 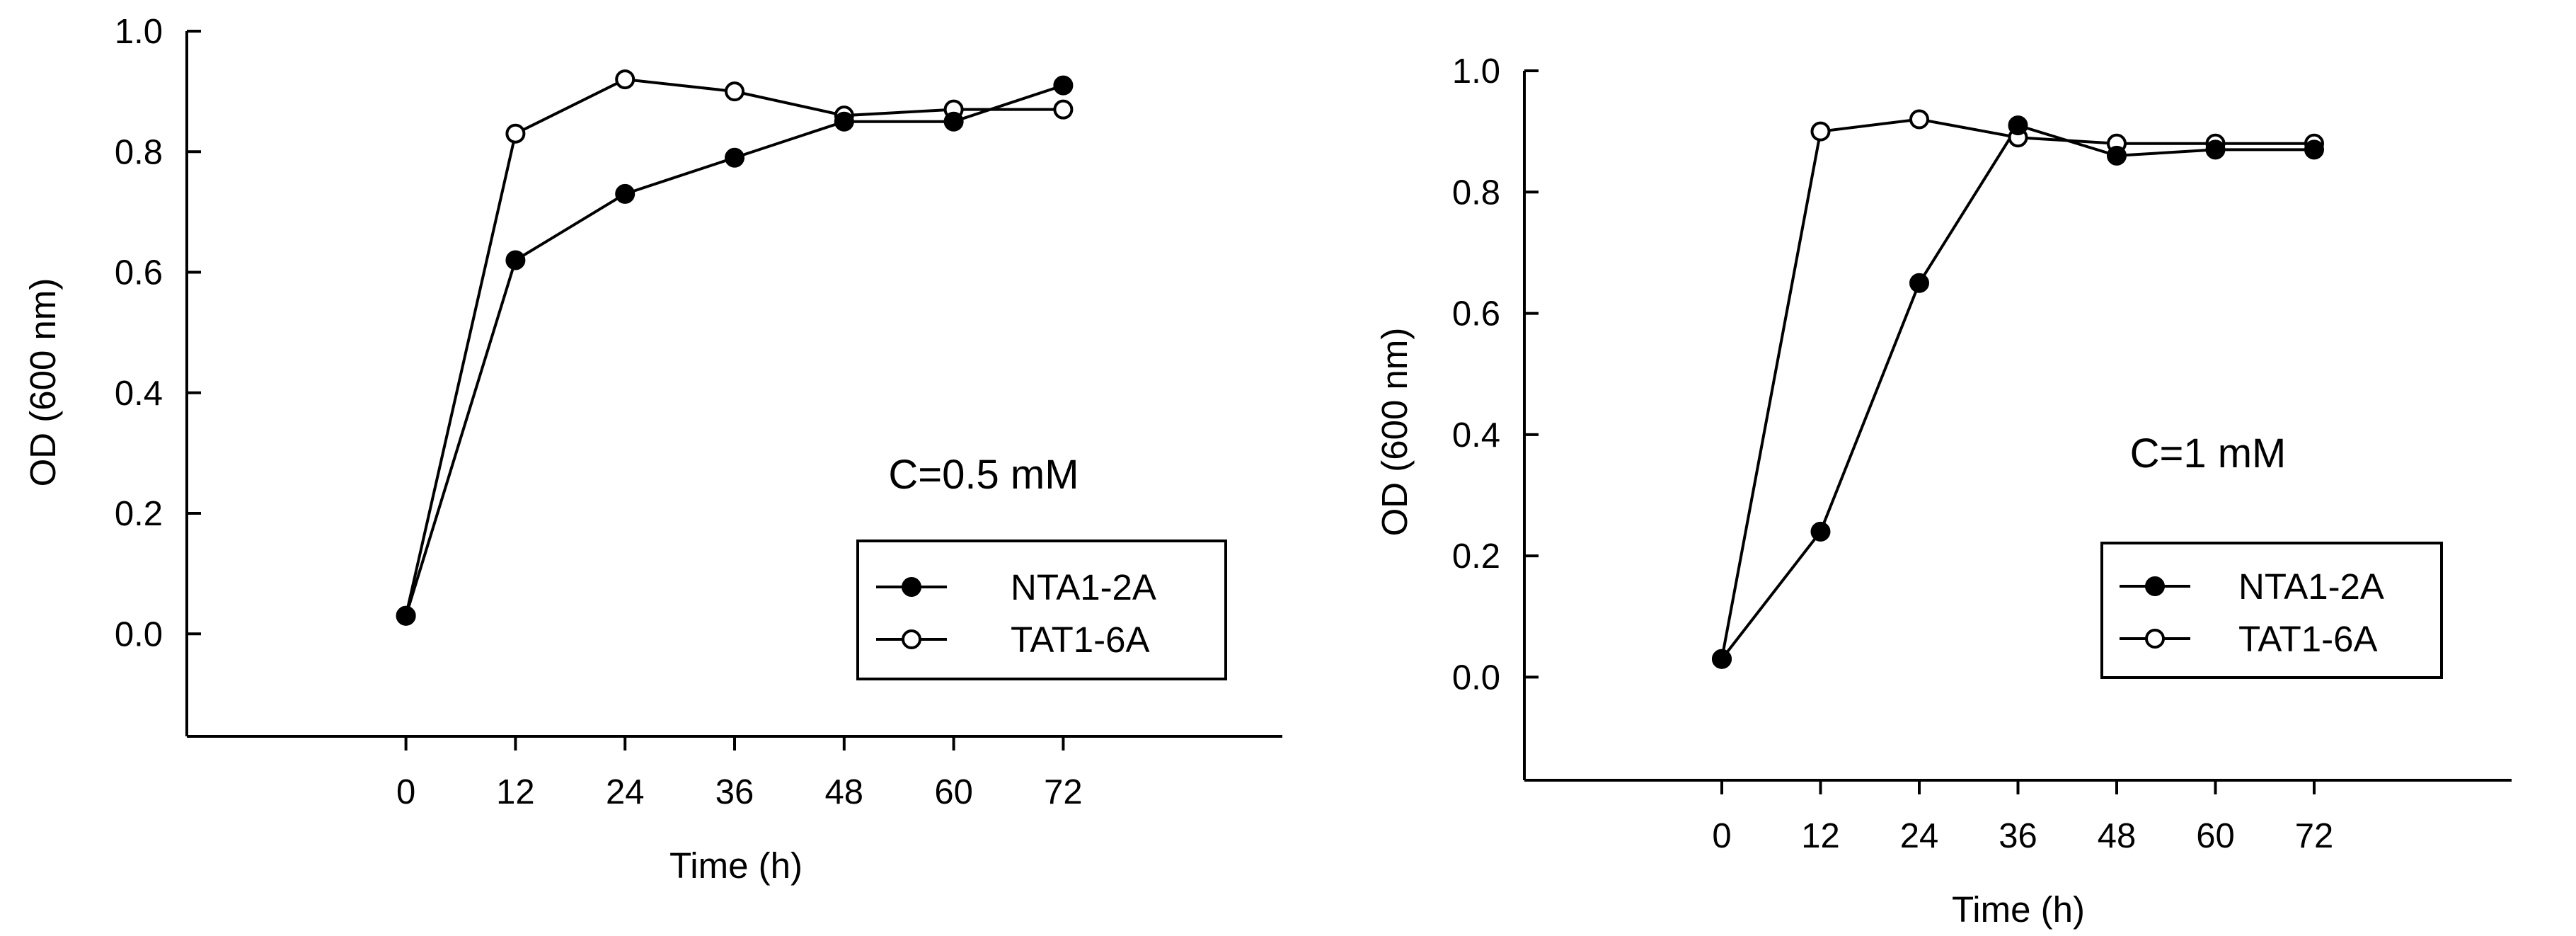 I want to click on concentration-annotation: C=0.5 mM, so click(x=984, y=475).